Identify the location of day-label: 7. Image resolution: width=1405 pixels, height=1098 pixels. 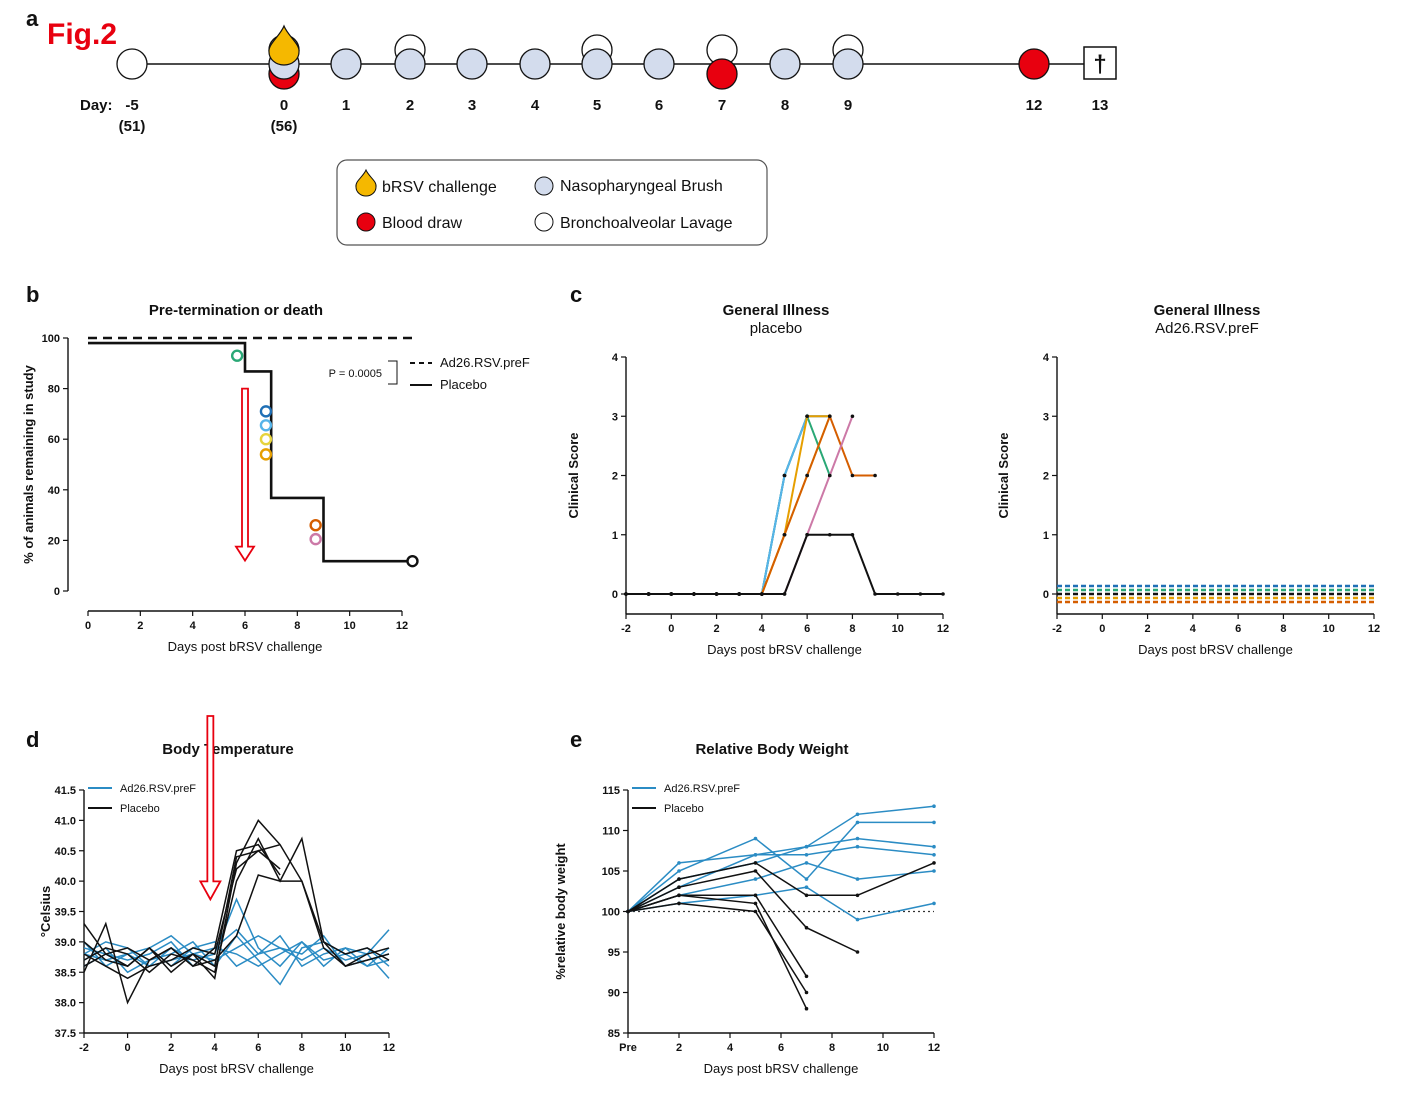
(722, 105).